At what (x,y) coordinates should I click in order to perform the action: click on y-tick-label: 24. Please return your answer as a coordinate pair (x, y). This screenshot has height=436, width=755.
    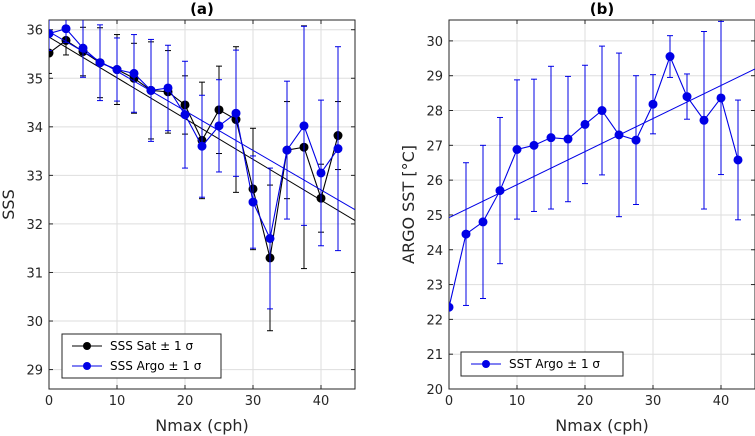
    Looking at the image, I should click on (434, 251).